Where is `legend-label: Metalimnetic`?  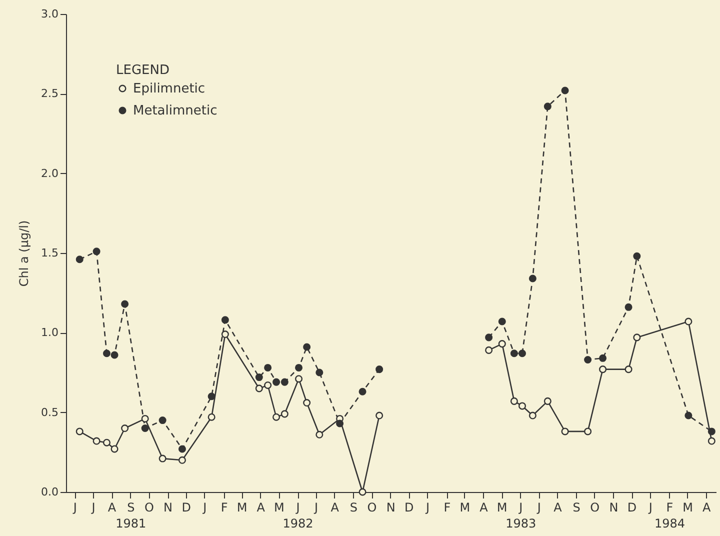
legend-label: Metalimnetic is located at coordinates (175, 111).